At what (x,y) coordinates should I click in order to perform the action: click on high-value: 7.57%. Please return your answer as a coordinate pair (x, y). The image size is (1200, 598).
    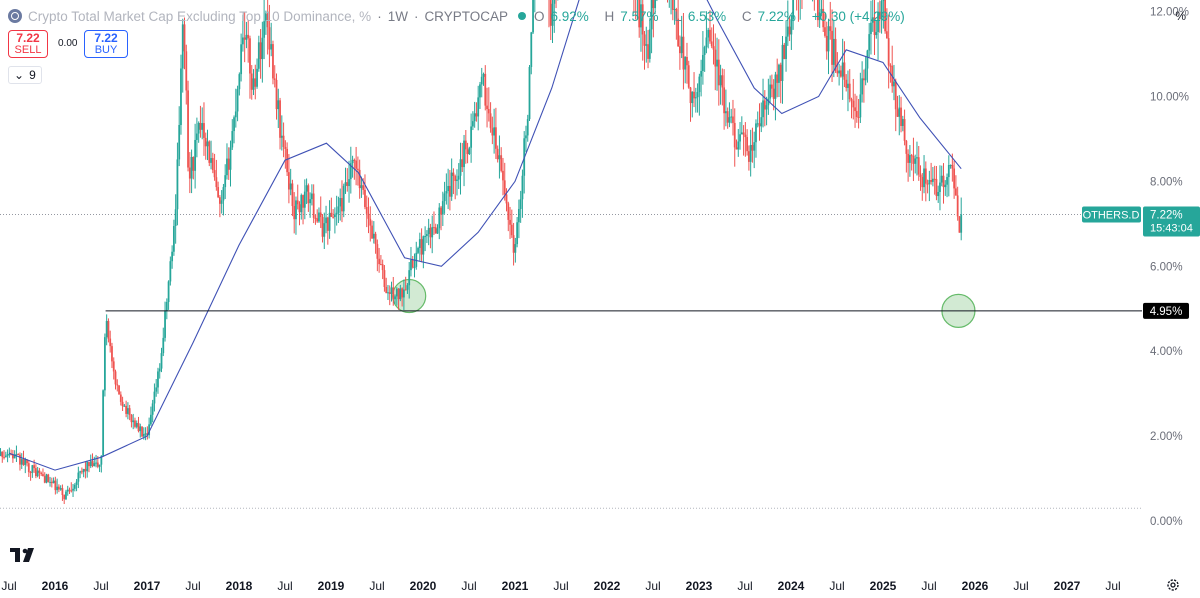
    Looking at the image, I should click on (639, 16).